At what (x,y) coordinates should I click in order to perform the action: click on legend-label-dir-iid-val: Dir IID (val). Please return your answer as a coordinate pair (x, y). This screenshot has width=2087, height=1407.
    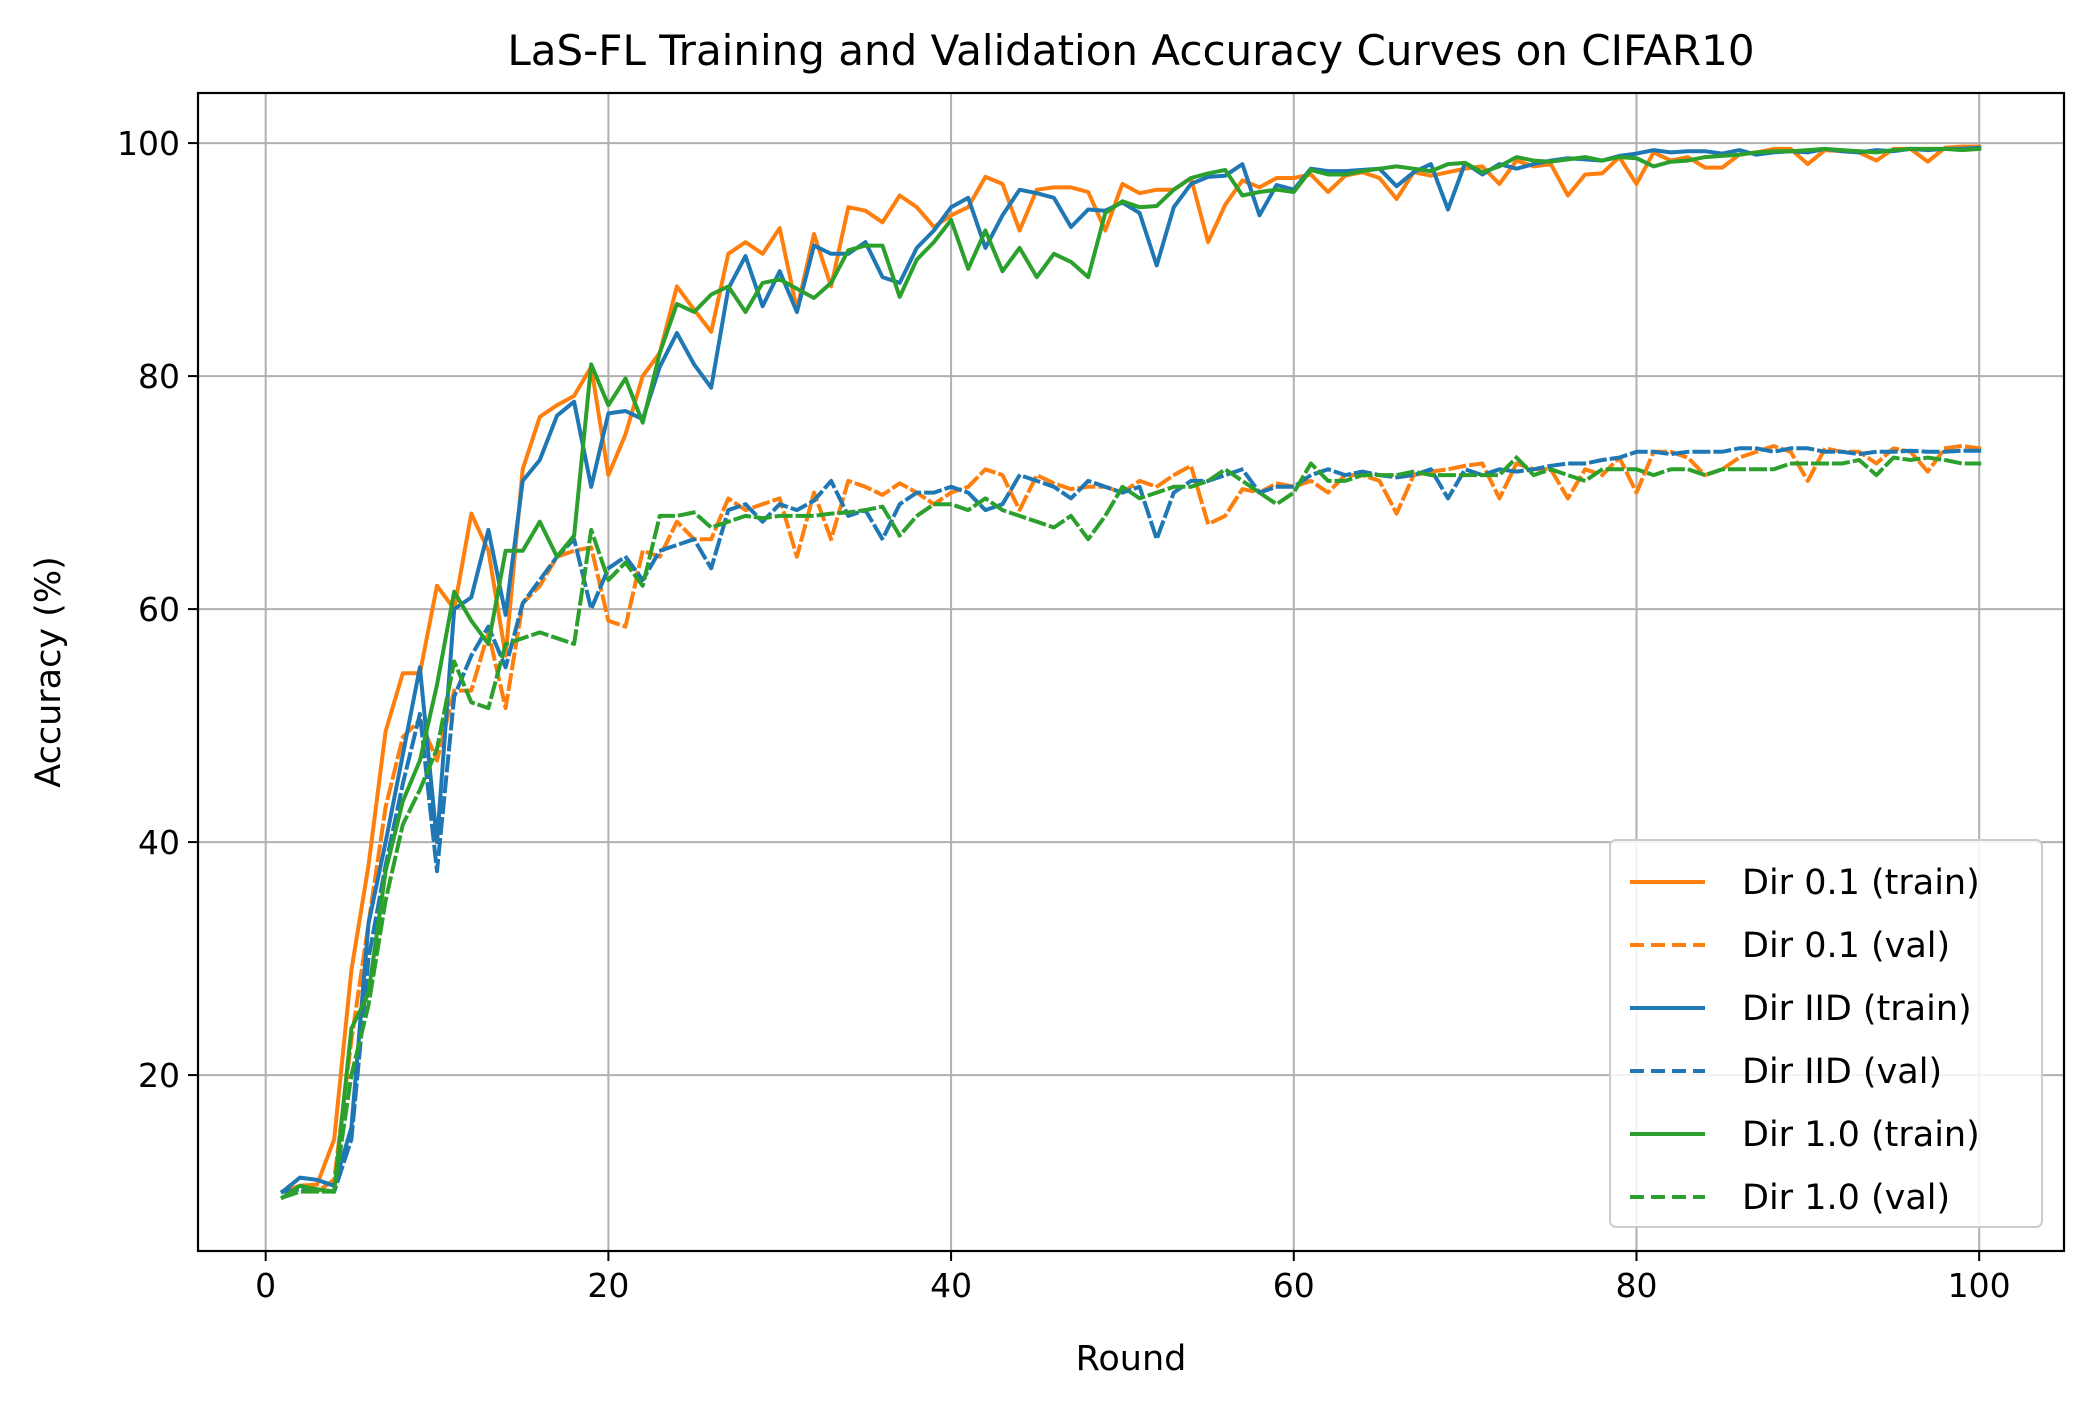
    Looking at the image, I should click on (1842, 1072).